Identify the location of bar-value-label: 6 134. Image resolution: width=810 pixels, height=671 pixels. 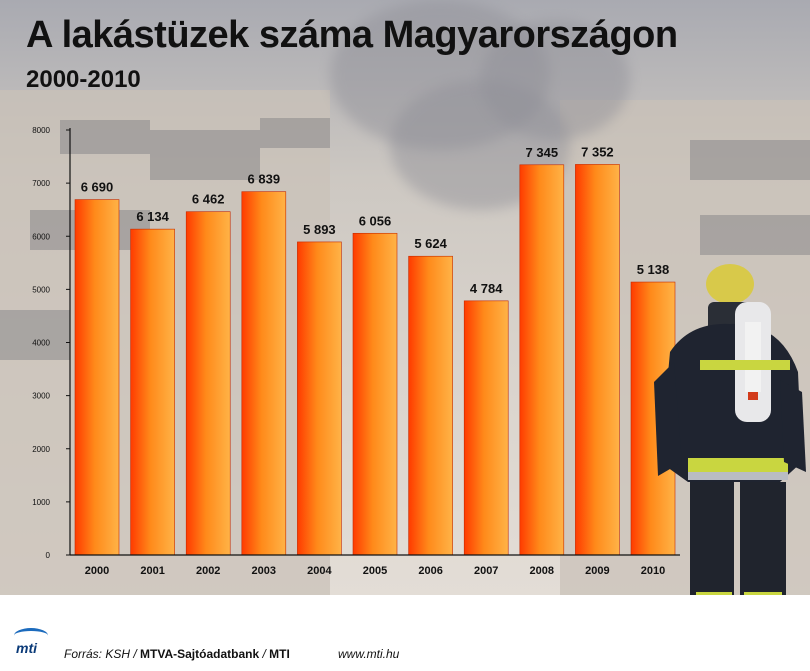
(152, 216).